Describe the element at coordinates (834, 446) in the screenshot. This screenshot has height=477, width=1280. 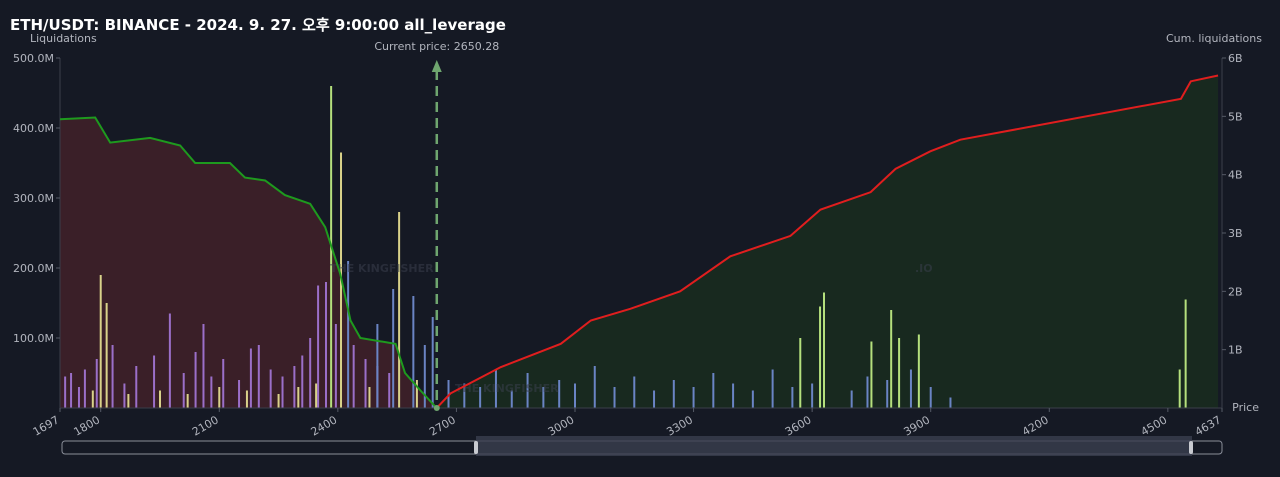
I see `scroll-window` at that location.